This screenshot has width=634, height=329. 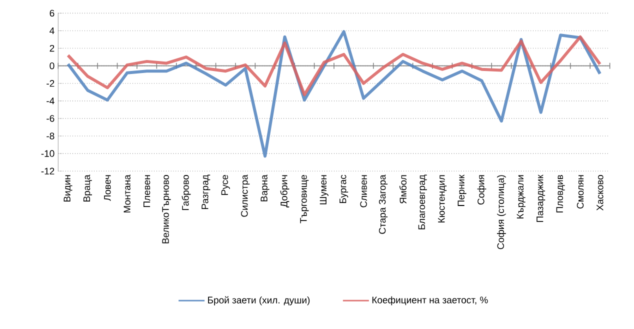 What do you see at coordinates (147, 191) in the screenshot?
I see `x-tick-label: Плевен` at bounding box center [147, 191].